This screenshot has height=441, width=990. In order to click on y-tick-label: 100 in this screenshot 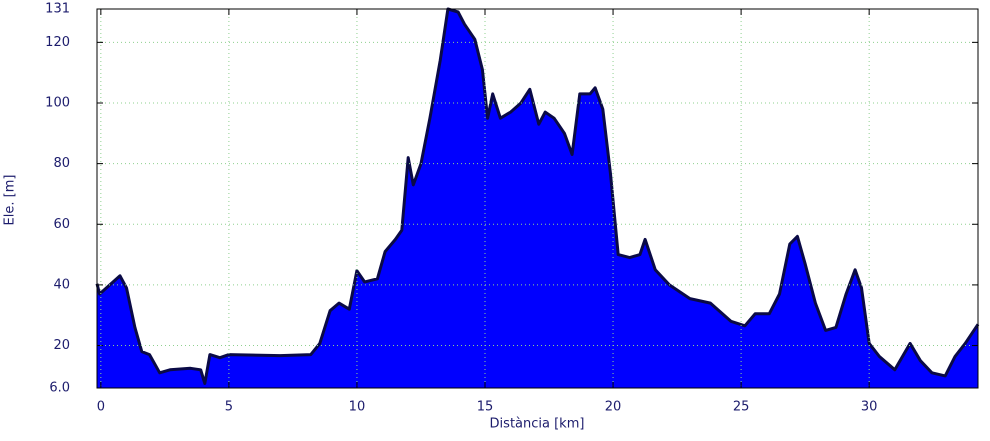, I will do `click(57, 102)`.